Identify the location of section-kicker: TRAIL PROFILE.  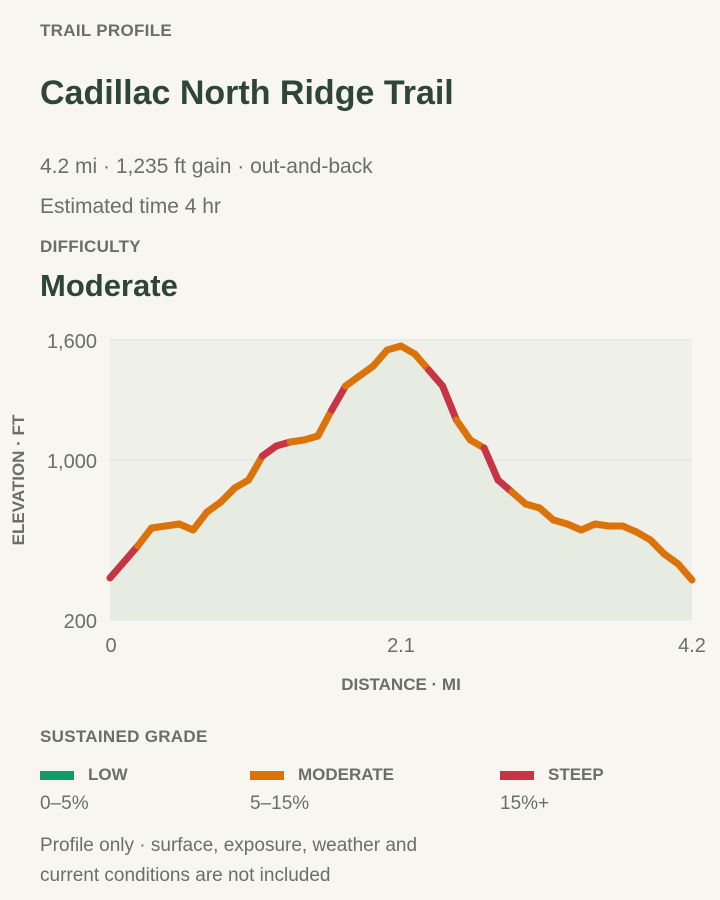
(106, 30).